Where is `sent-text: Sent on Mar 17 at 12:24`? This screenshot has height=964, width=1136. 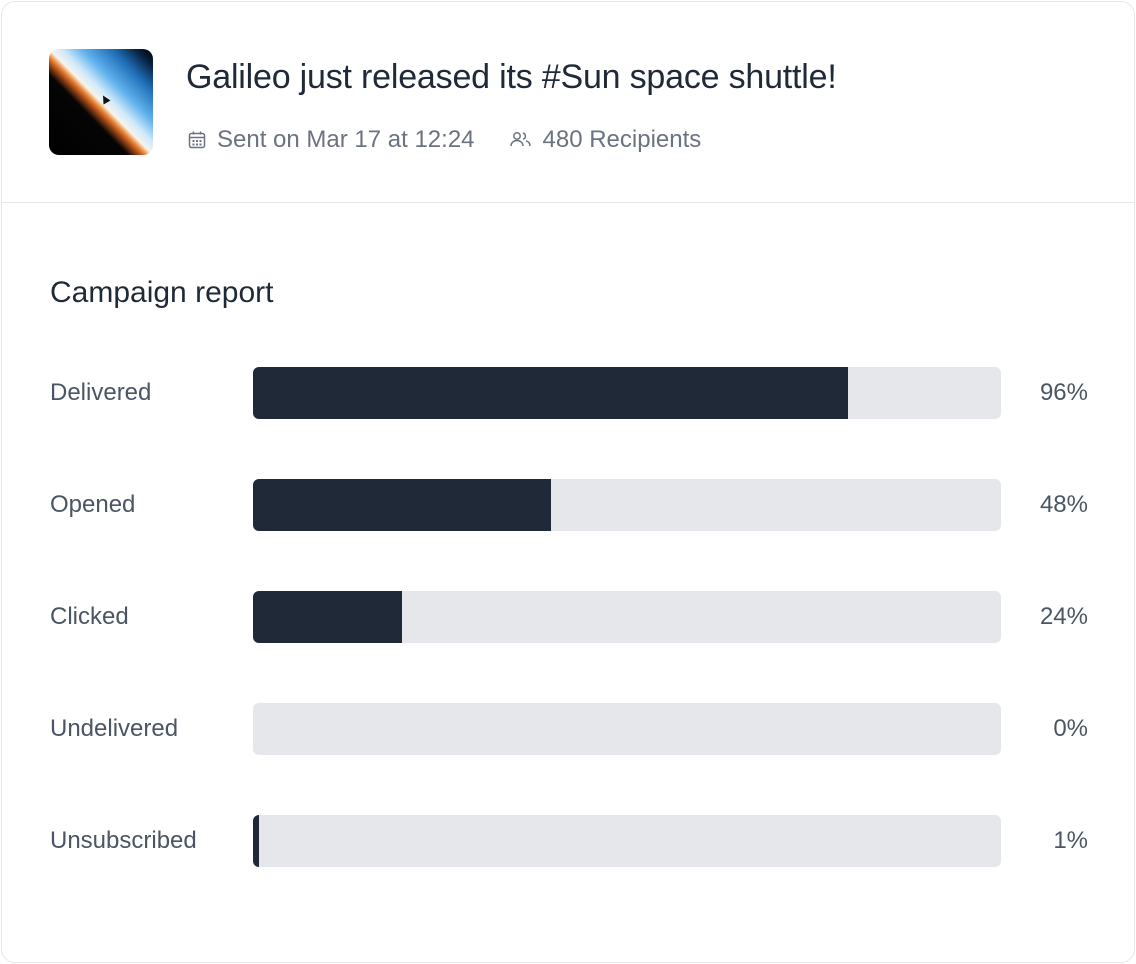 sent-text: Sent on Mar 17 at 12:24 is located at coordinates (346, 139).